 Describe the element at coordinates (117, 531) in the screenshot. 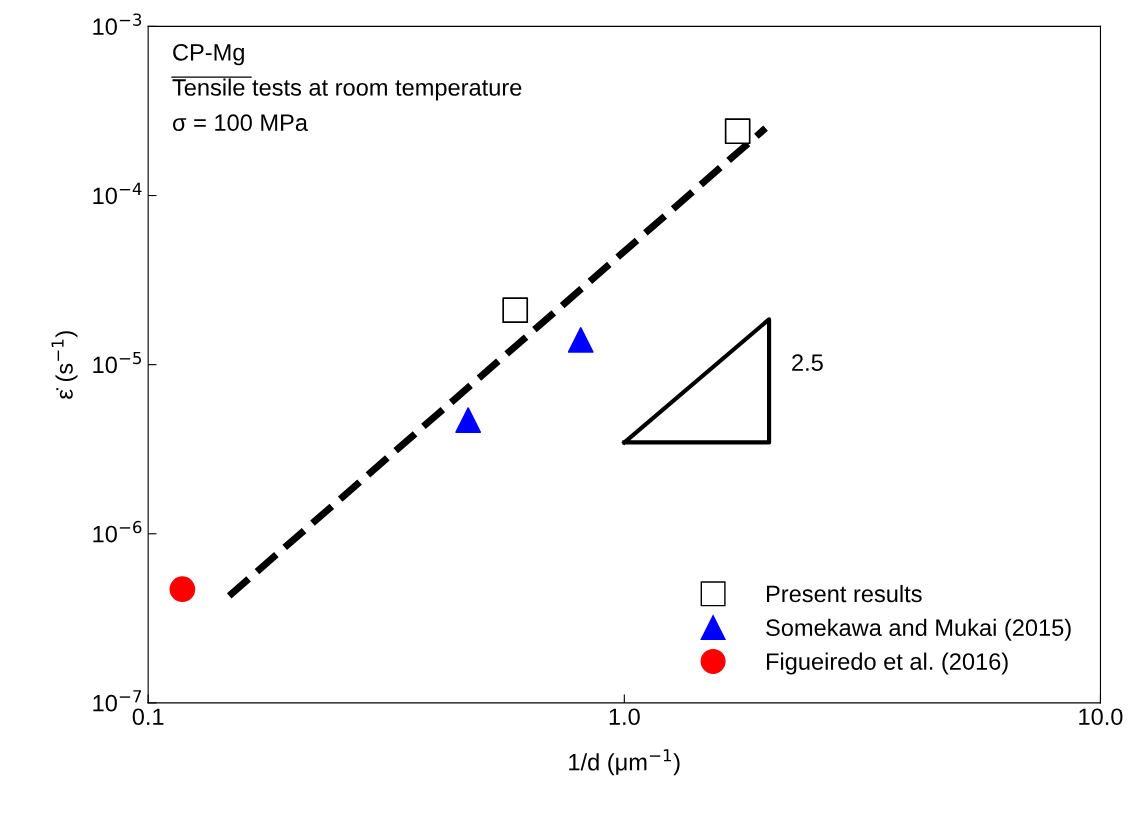

I see `y-tick-label: 10$^{−6}$` at that location.